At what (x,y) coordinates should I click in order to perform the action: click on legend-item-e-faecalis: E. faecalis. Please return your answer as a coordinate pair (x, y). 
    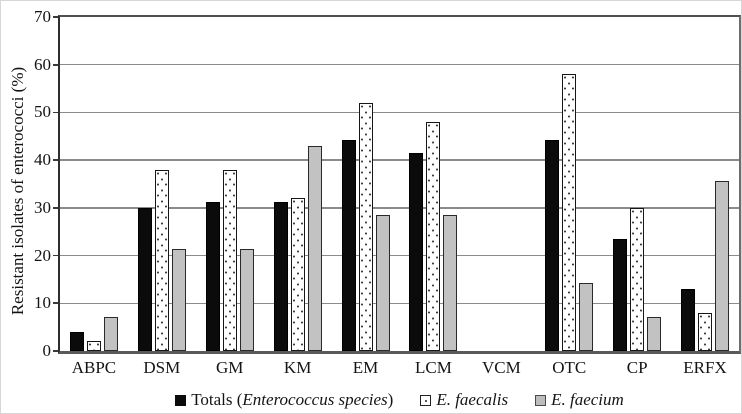
    Looking at the image, I should click on (464, 400).